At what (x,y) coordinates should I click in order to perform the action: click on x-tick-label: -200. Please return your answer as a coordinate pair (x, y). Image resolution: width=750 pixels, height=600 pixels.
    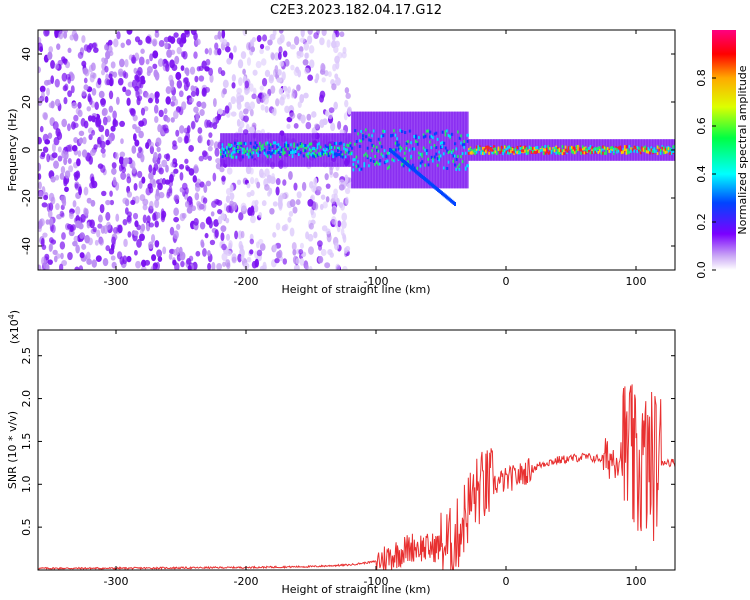
    Looking at the image, I should click on (246, 581).